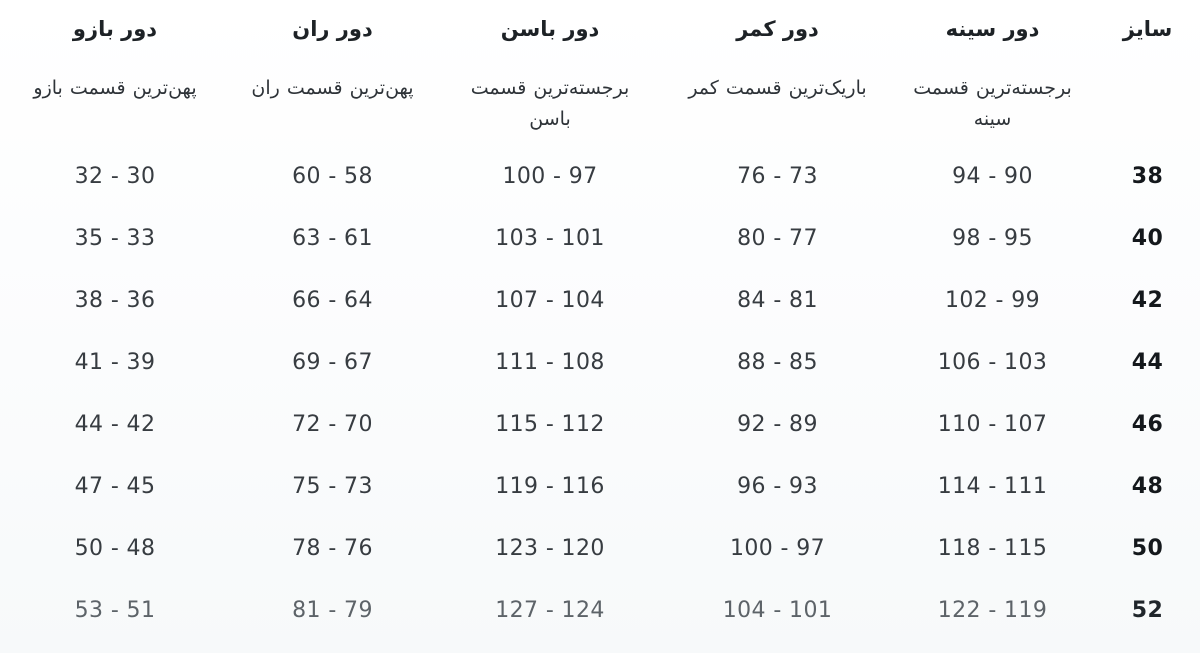 Image resolution: width=1200 pixels, height=653 pixels. I want to click on cell-size: 40, so click(1147, 238).